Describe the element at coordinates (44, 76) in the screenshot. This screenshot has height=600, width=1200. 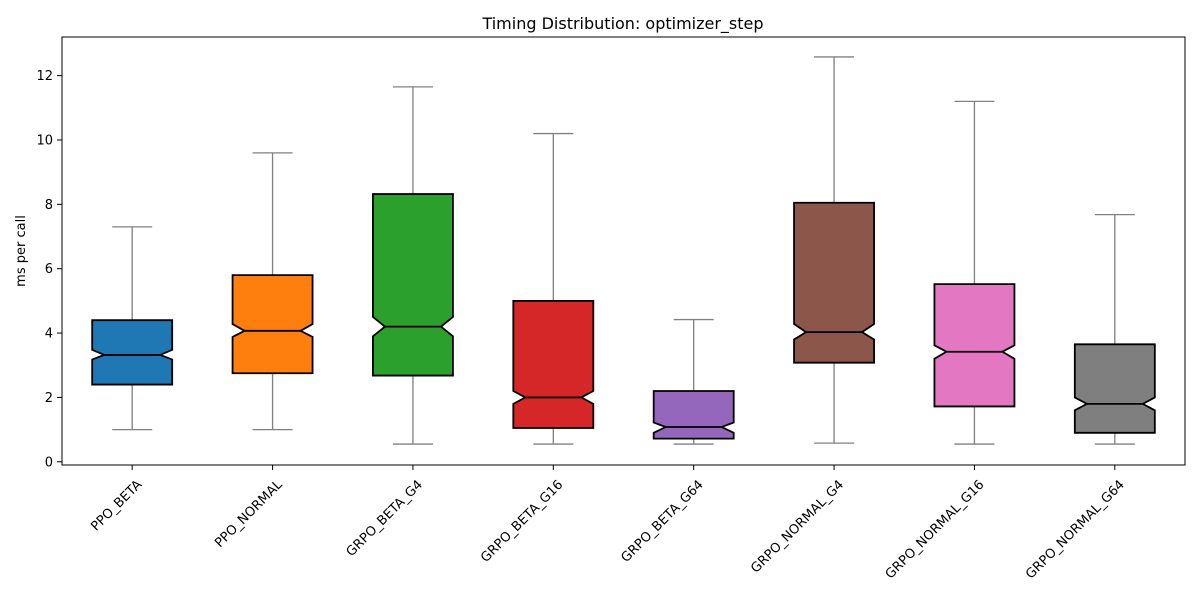
I see `y-tick-label: 12` at that location.